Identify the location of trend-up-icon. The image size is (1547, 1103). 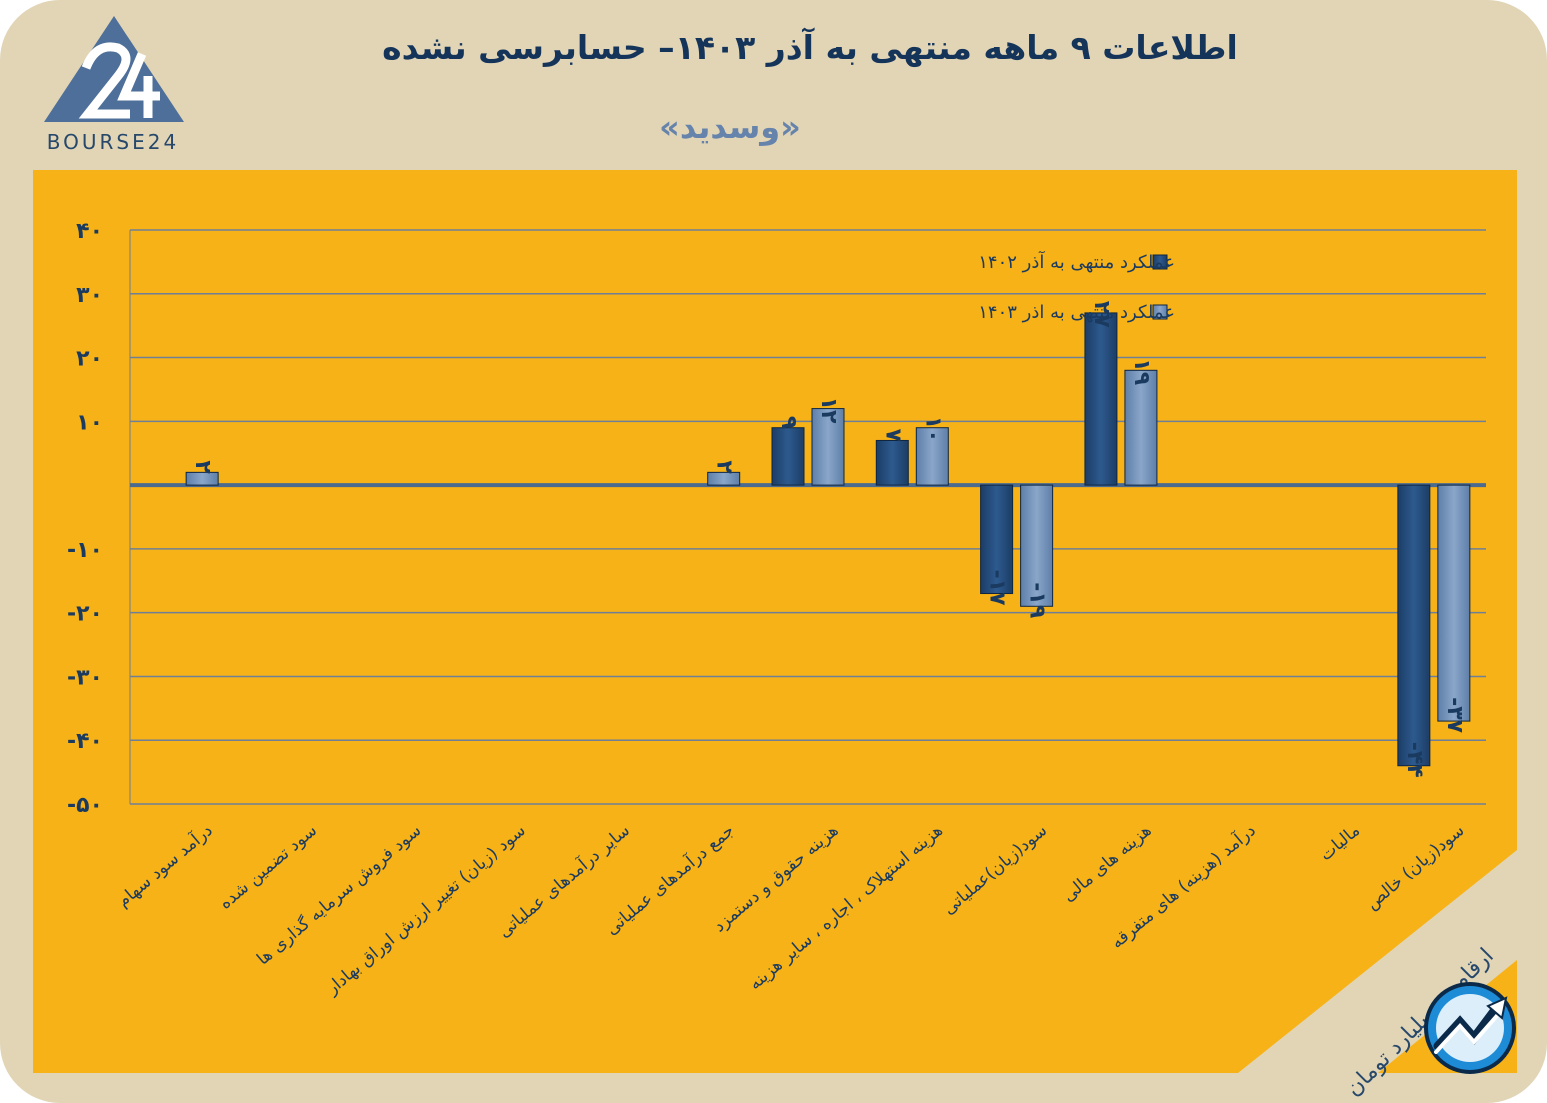
(1470, 1028).